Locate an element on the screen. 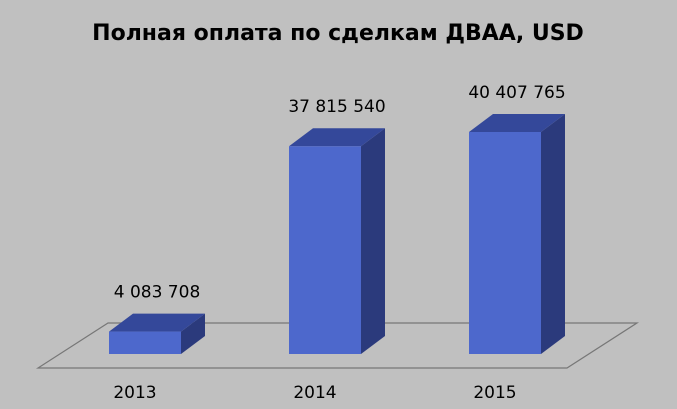  bar-2015 is located at coordinates (517, 234).